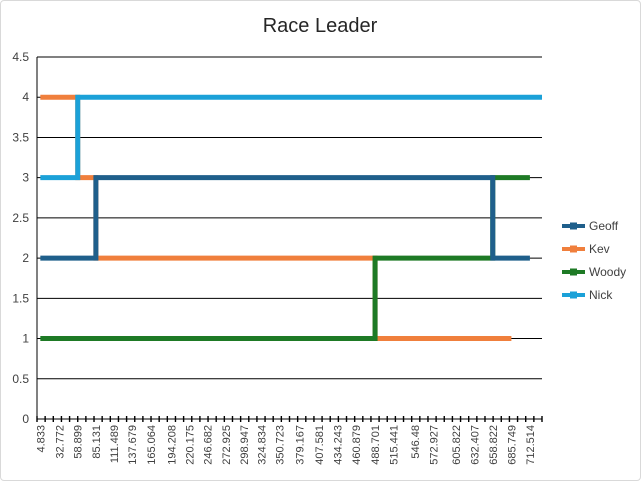  Describe the element at coordinates (395, 445) in the screenshot. I see `x-tick-label: 515.441` at that location.